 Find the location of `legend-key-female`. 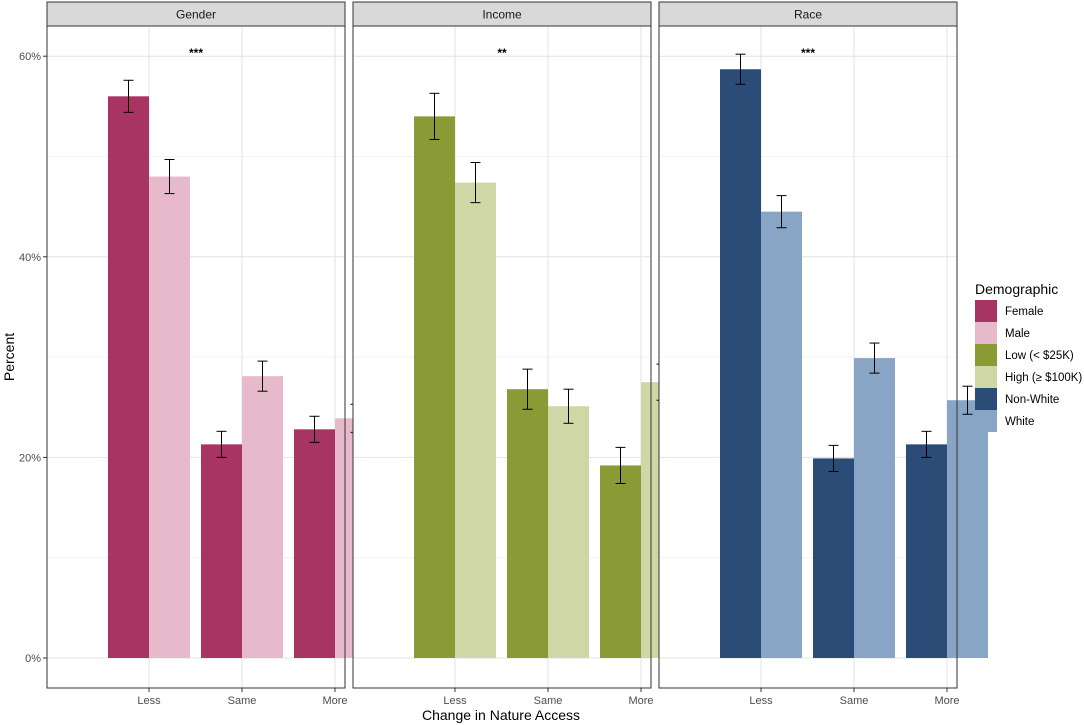

legend-key-female is located at coordinates (986, 311).